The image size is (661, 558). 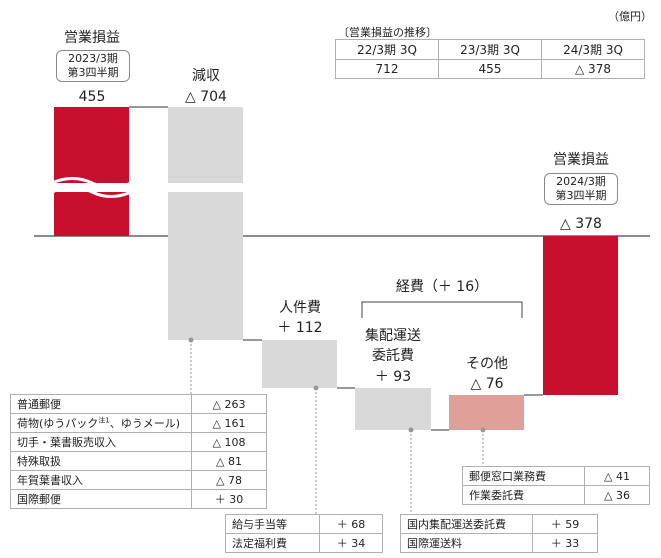 I want to click on breakdown-name: 給与手当等, so click(x=272, y=524).